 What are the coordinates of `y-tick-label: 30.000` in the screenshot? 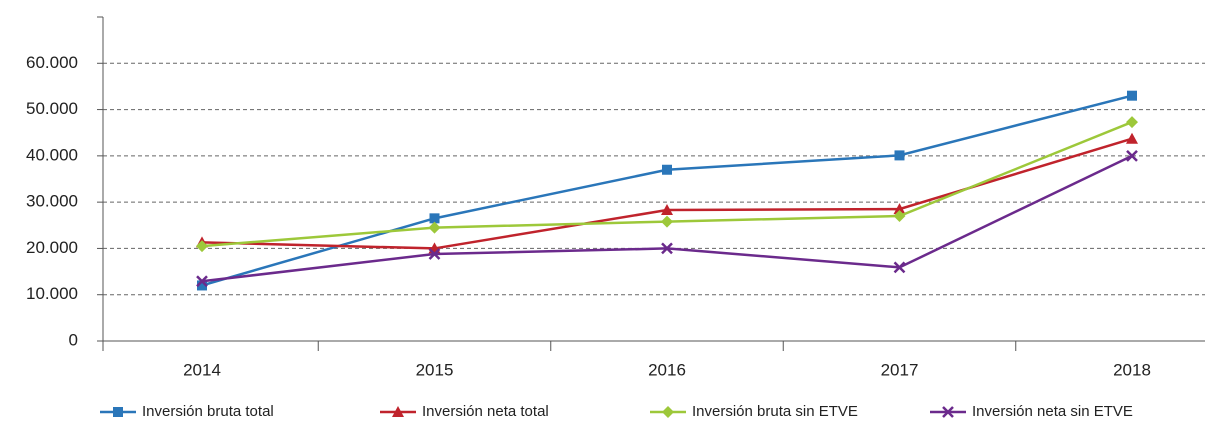 It's located at (52, 201).